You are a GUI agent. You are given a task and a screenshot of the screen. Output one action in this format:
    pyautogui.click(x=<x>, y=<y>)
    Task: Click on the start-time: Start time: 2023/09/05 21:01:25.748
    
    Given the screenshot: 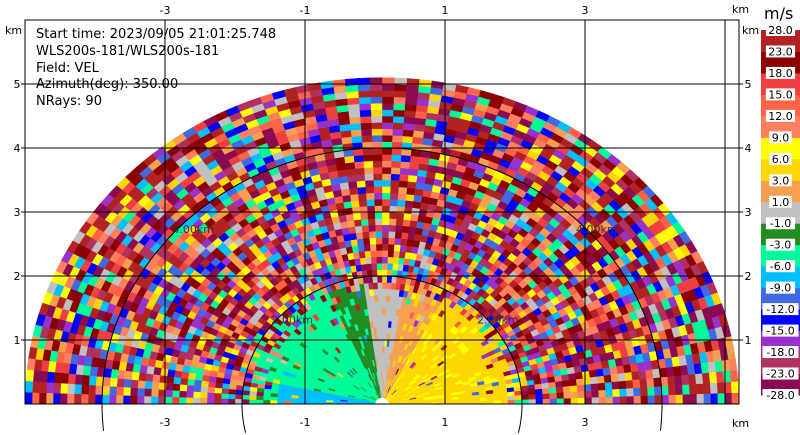 What is the action you would take?
    pyautogui.click(x=156, y=34)
    